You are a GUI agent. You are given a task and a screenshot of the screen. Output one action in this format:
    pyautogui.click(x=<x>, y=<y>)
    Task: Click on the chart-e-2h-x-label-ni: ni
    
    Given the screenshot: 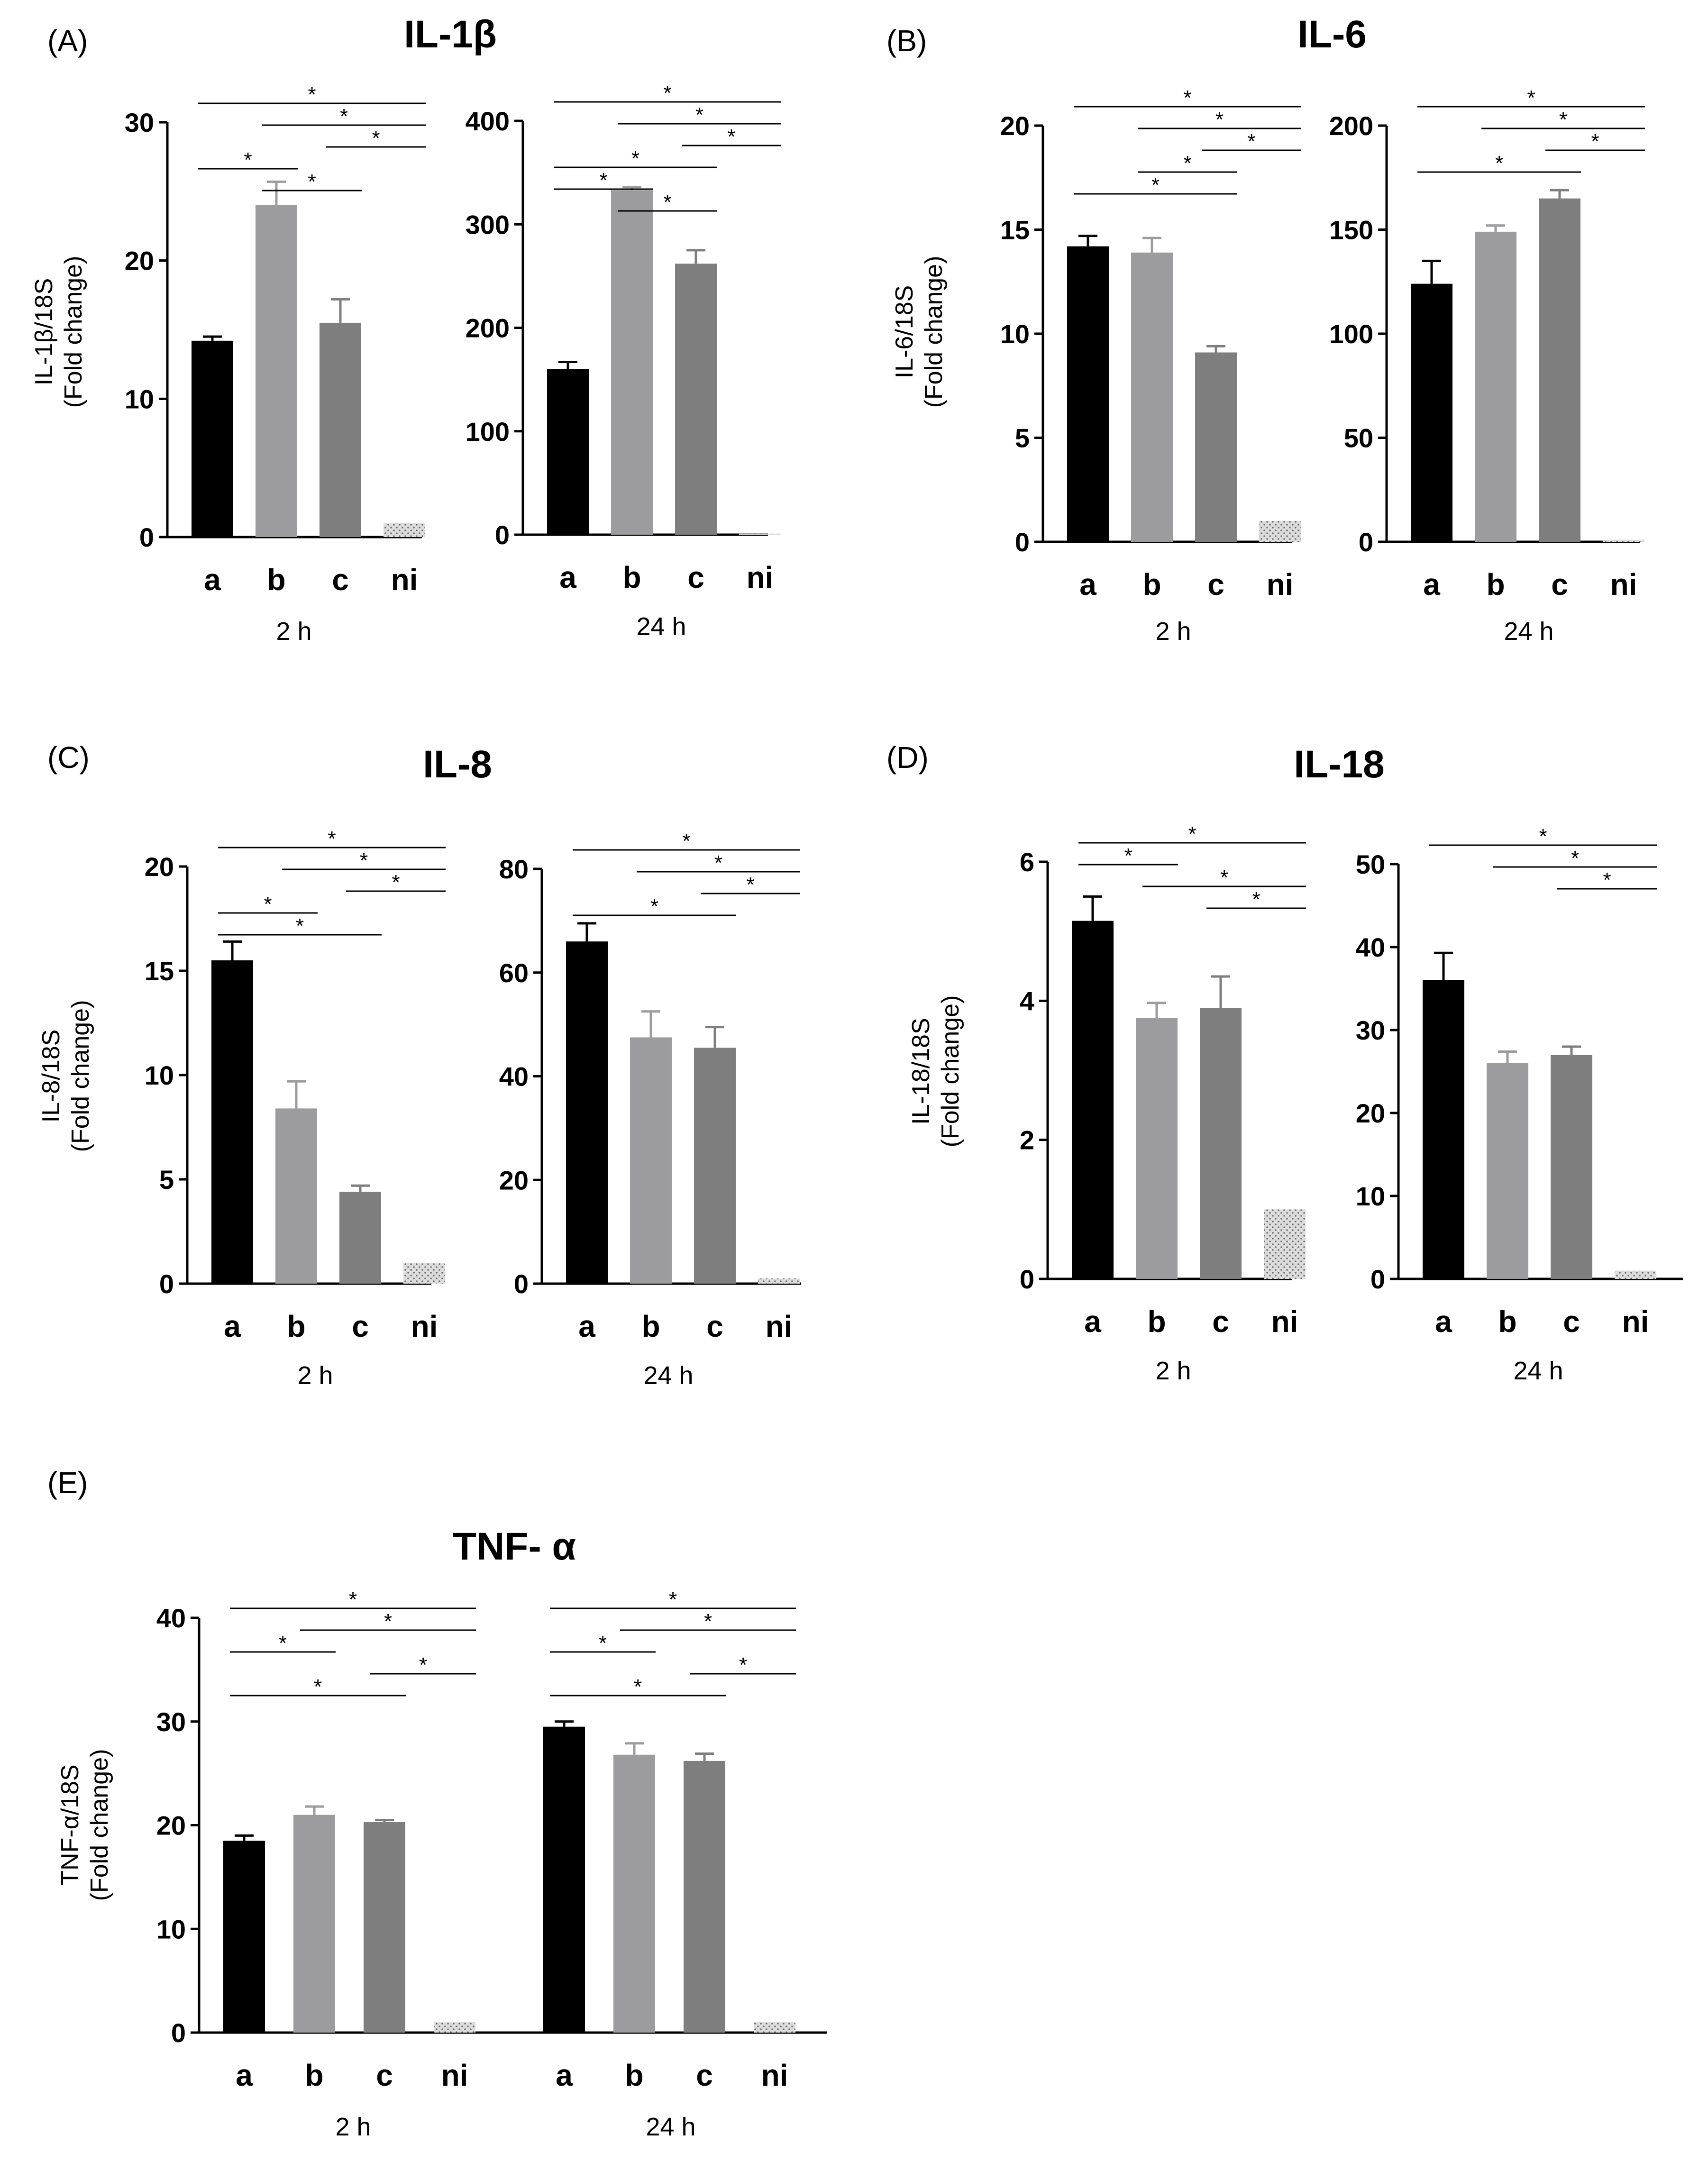 What is the action you would take?
    pyautogui.click(x=454, y=2075)
    